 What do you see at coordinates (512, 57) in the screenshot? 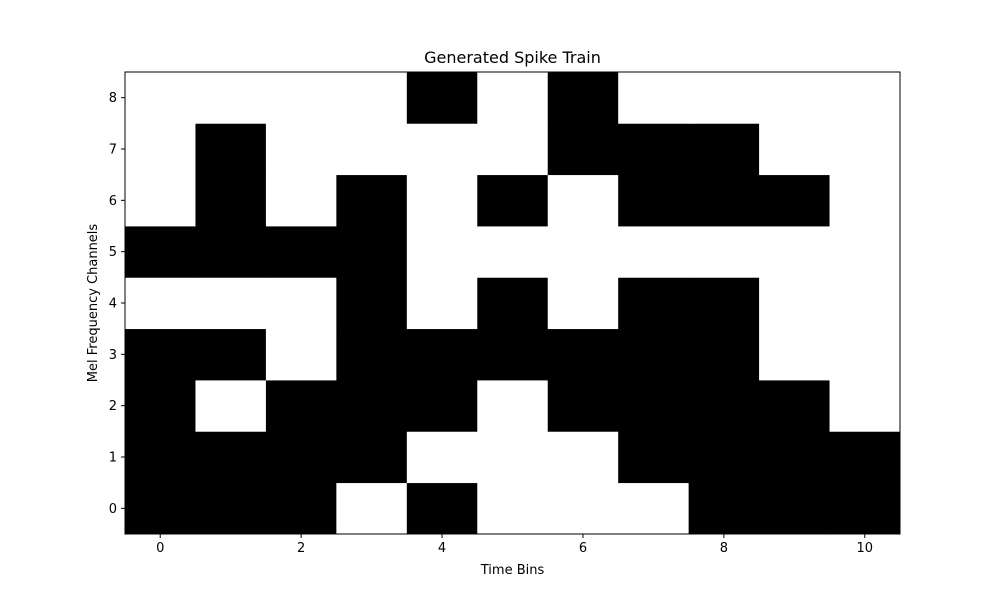
I see `chart-title: Generated Spike Train` at bounding box center [512, 57].